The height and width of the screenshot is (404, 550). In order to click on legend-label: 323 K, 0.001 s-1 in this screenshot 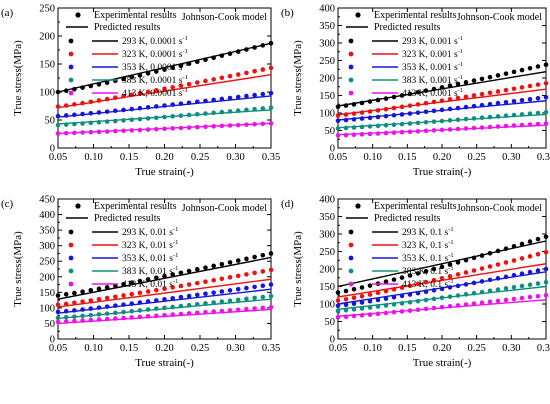, I will do `click(432, 54)`.